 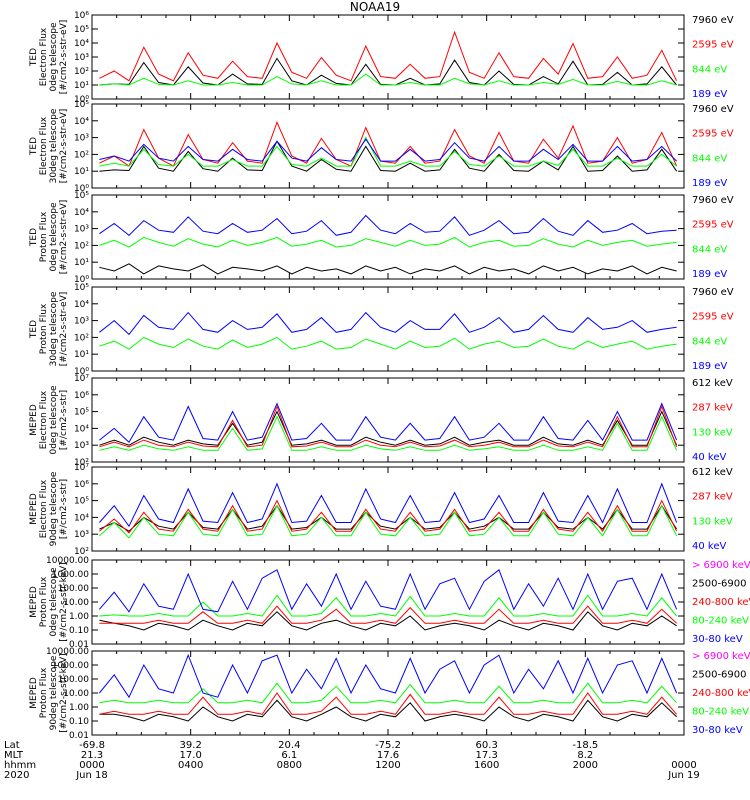 I want to click on y-axis-label-line: 30deg telescope, so click(x=54, y=328).